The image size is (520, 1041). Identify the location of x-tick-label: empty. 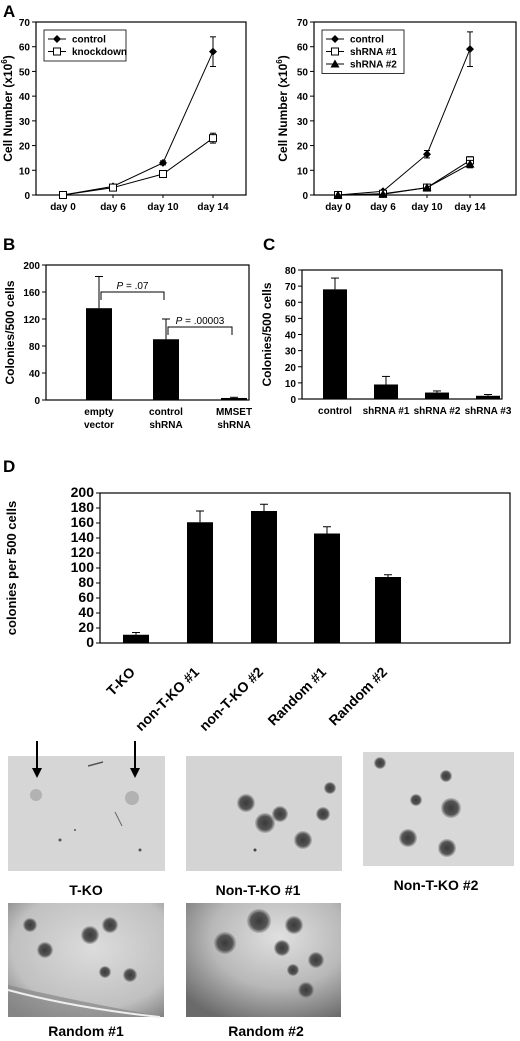
(99, 412).